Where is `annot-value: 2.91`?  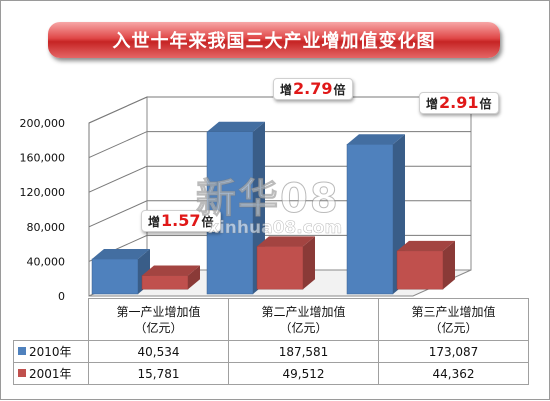 annot-value: 2.91 is located at coordinates (459, 102).